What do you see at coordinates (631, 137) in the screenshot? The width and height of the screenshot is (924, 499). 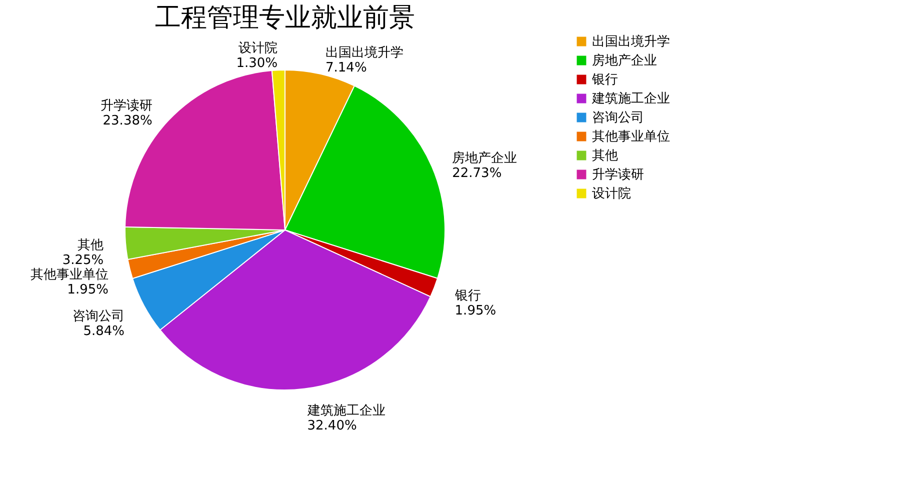 I see `legend-label: 其他事业单位` at bounding box center [631, 137].